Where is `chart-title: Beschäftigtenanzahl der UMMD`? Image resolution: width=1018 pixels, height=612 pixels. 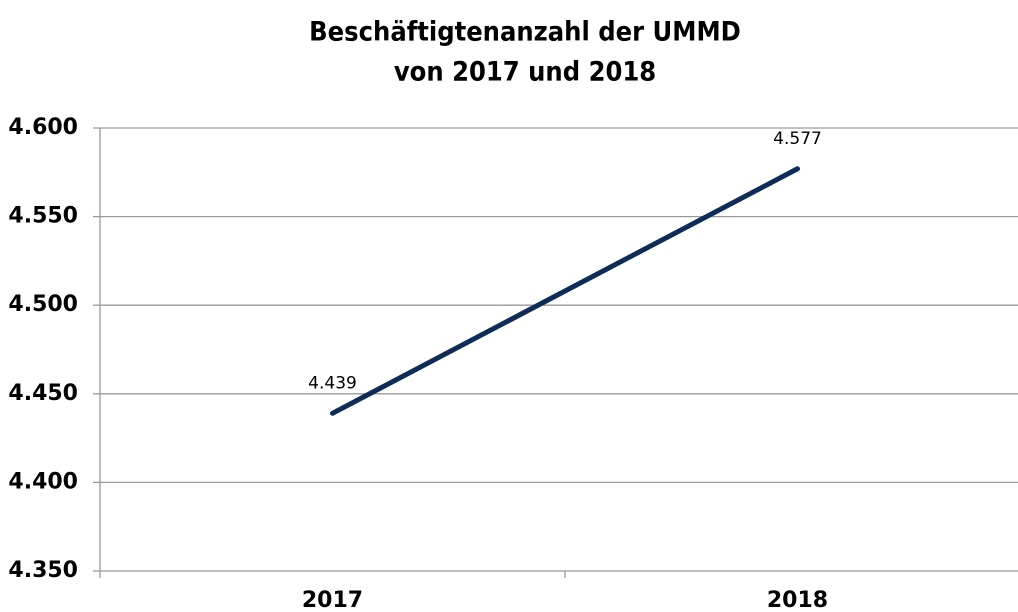 chart-title: Beschäftigtenanzahl der UMMD is located at coordinates (525, 32).